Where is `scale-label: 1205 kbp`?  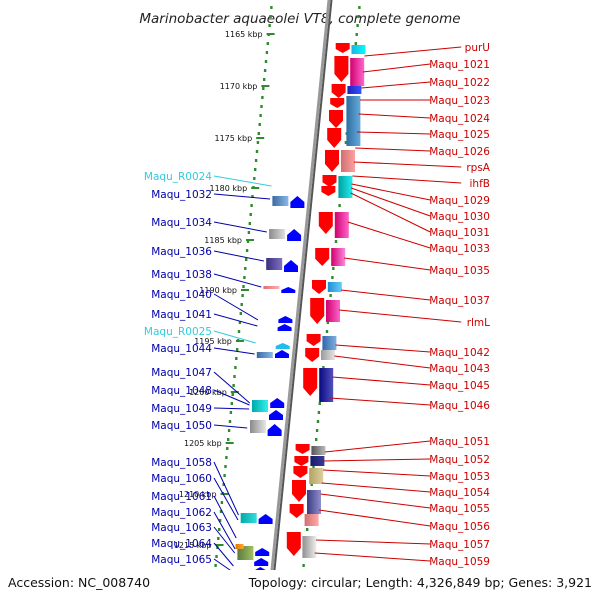
scale-label: 1205 kbp is located at coordinates (203, 443).